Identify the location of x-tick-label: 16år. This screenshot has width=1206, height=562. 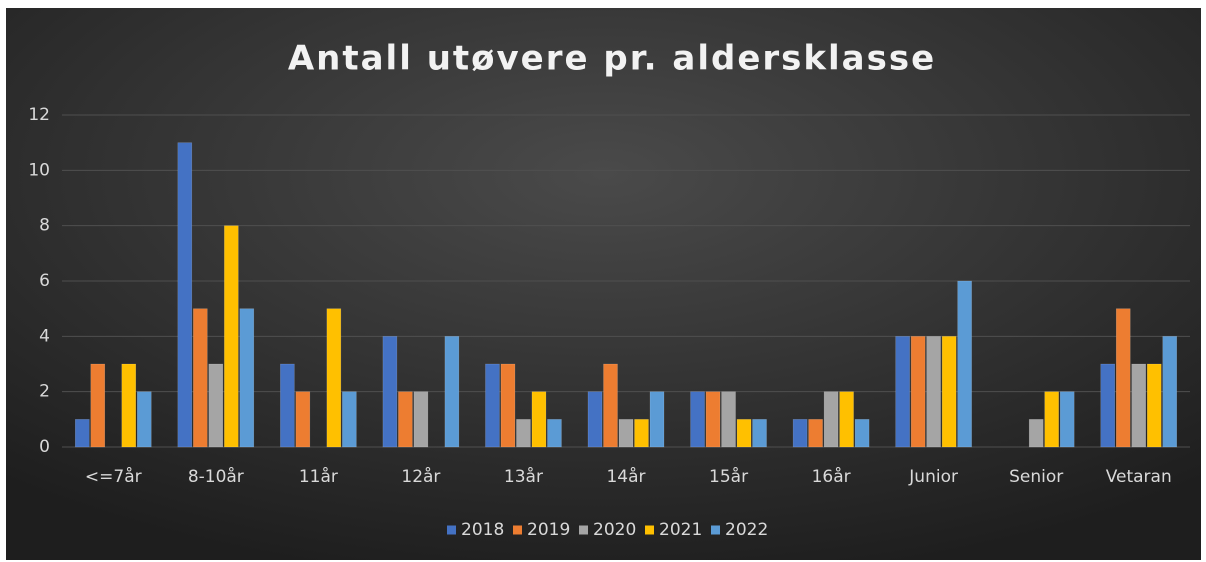
(831, 476).